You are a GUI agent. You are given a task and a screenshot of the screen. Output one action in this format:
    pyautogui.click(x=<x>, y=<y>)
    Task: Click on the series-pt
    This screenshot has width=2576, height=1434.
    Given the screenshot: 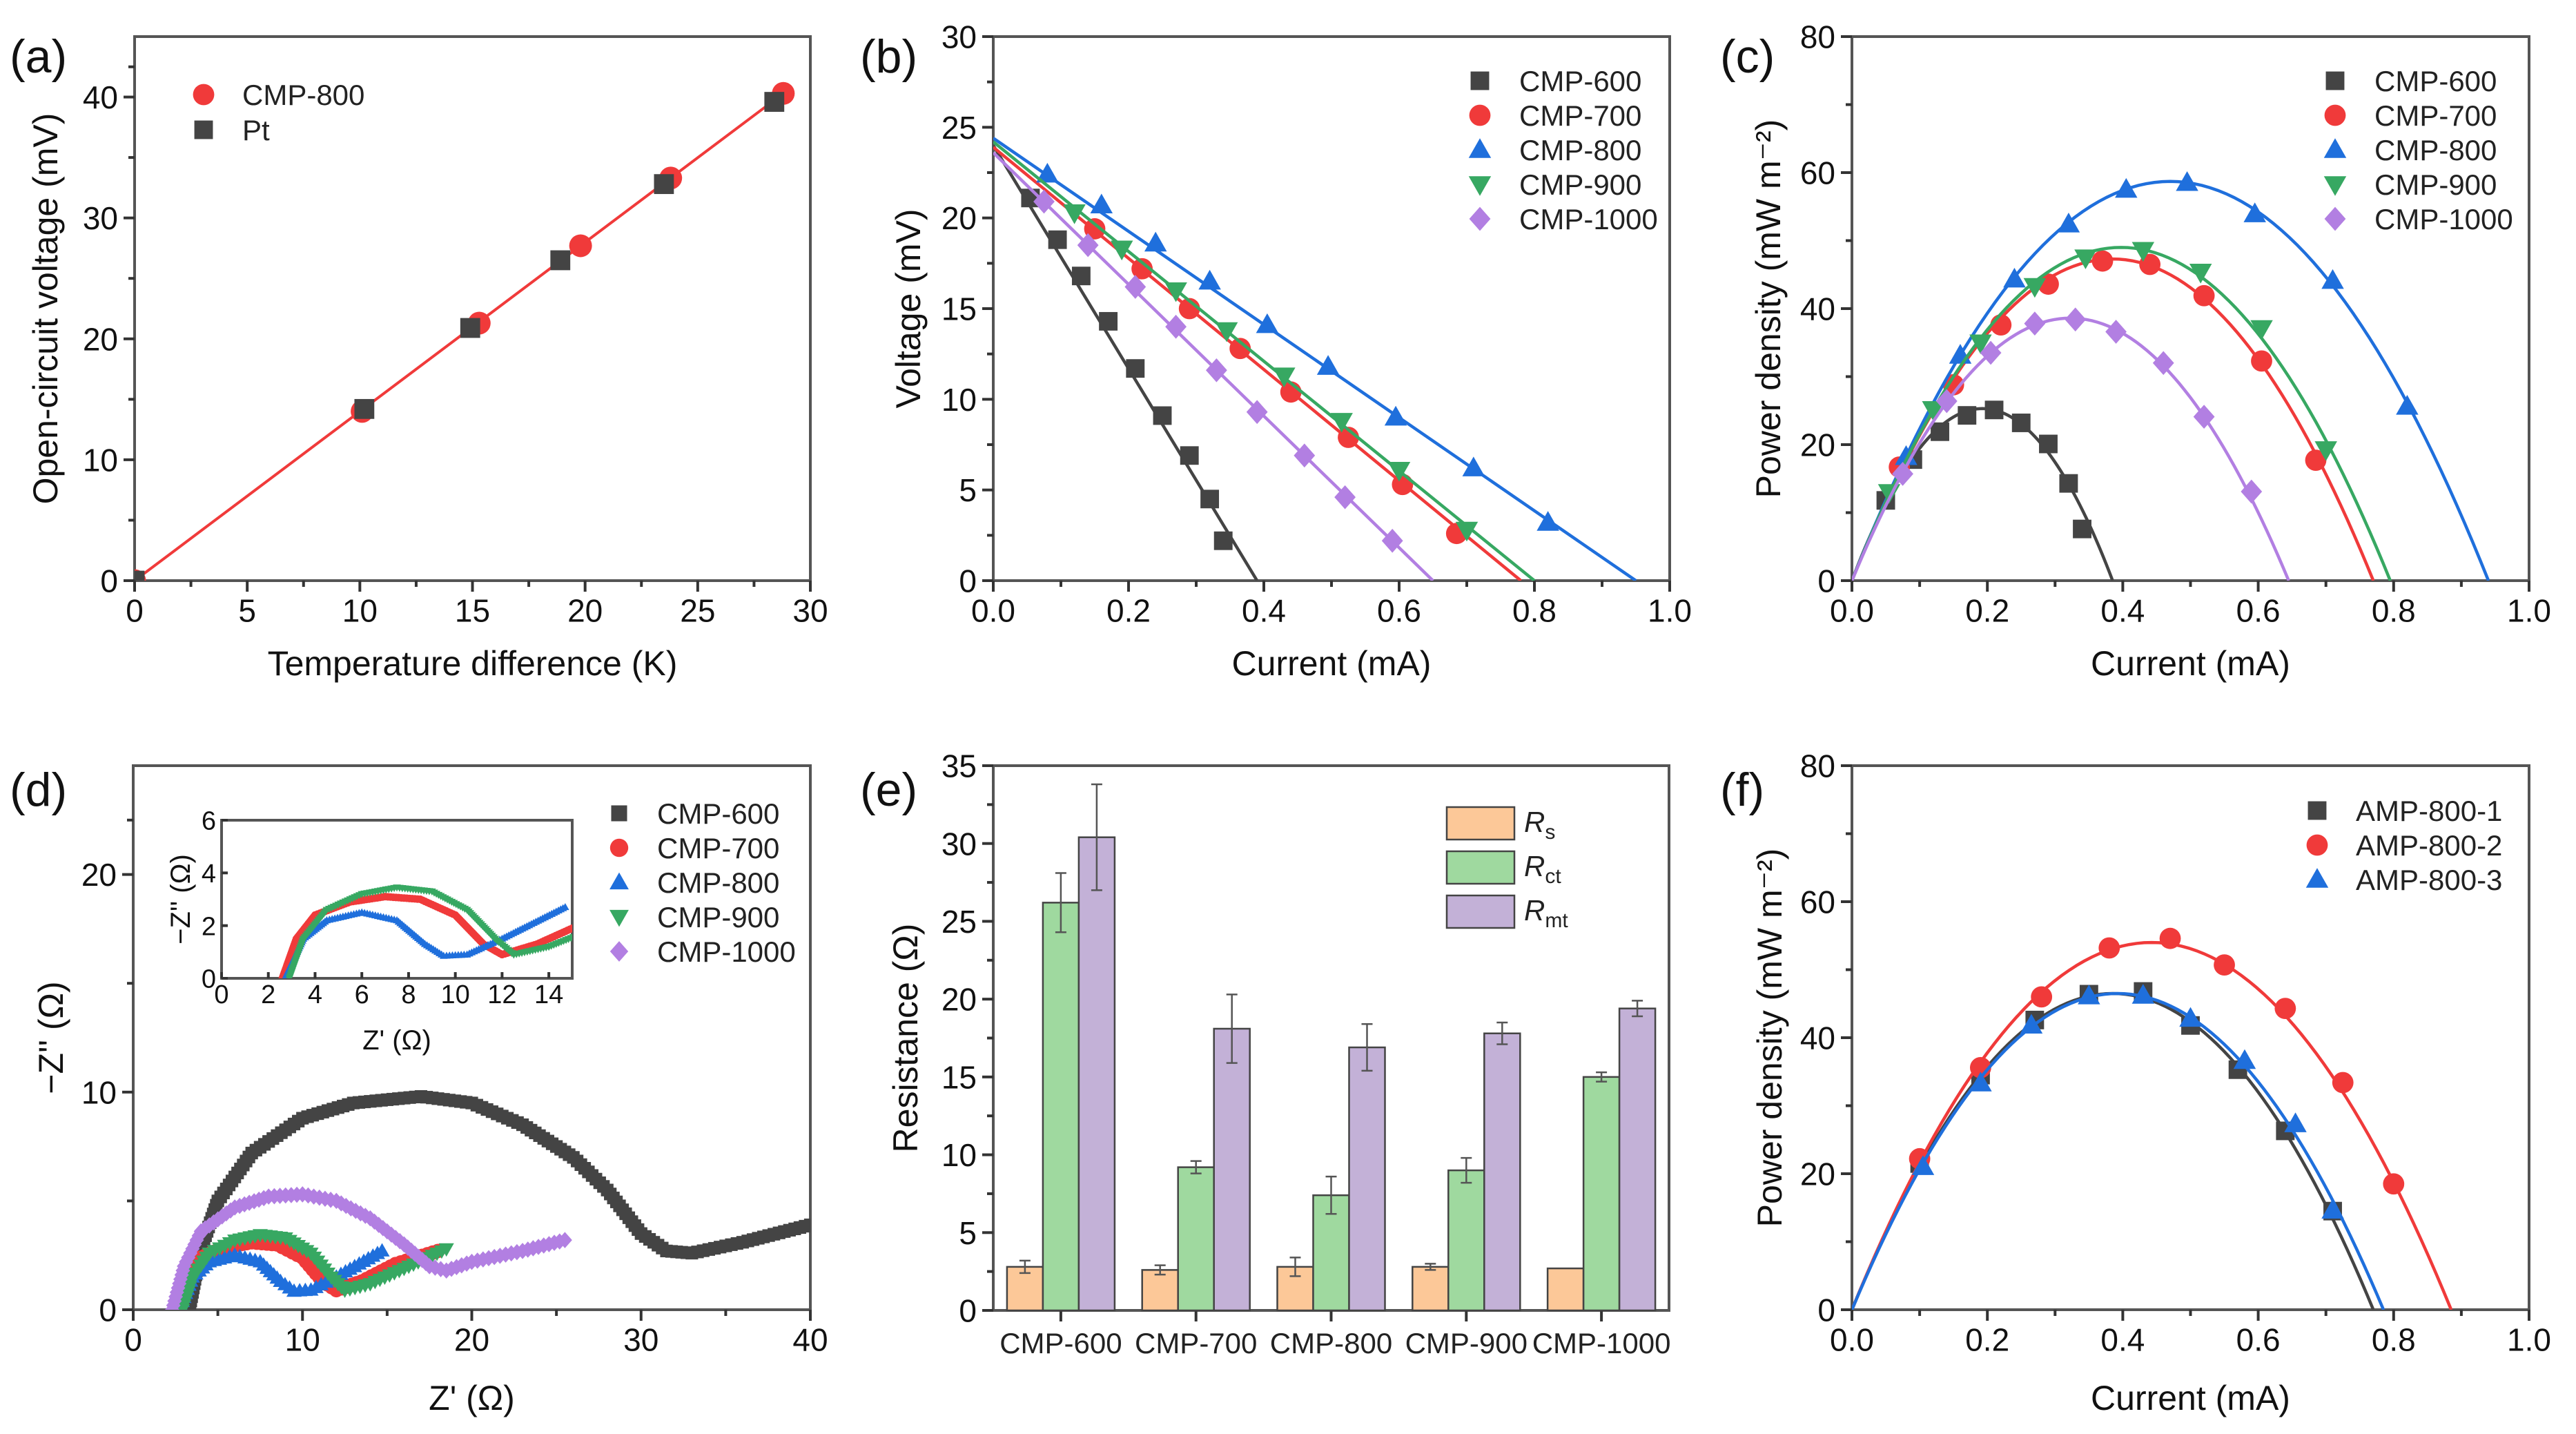 What is the action you would take?
    pyautogui.click(x=460, y=336)
    